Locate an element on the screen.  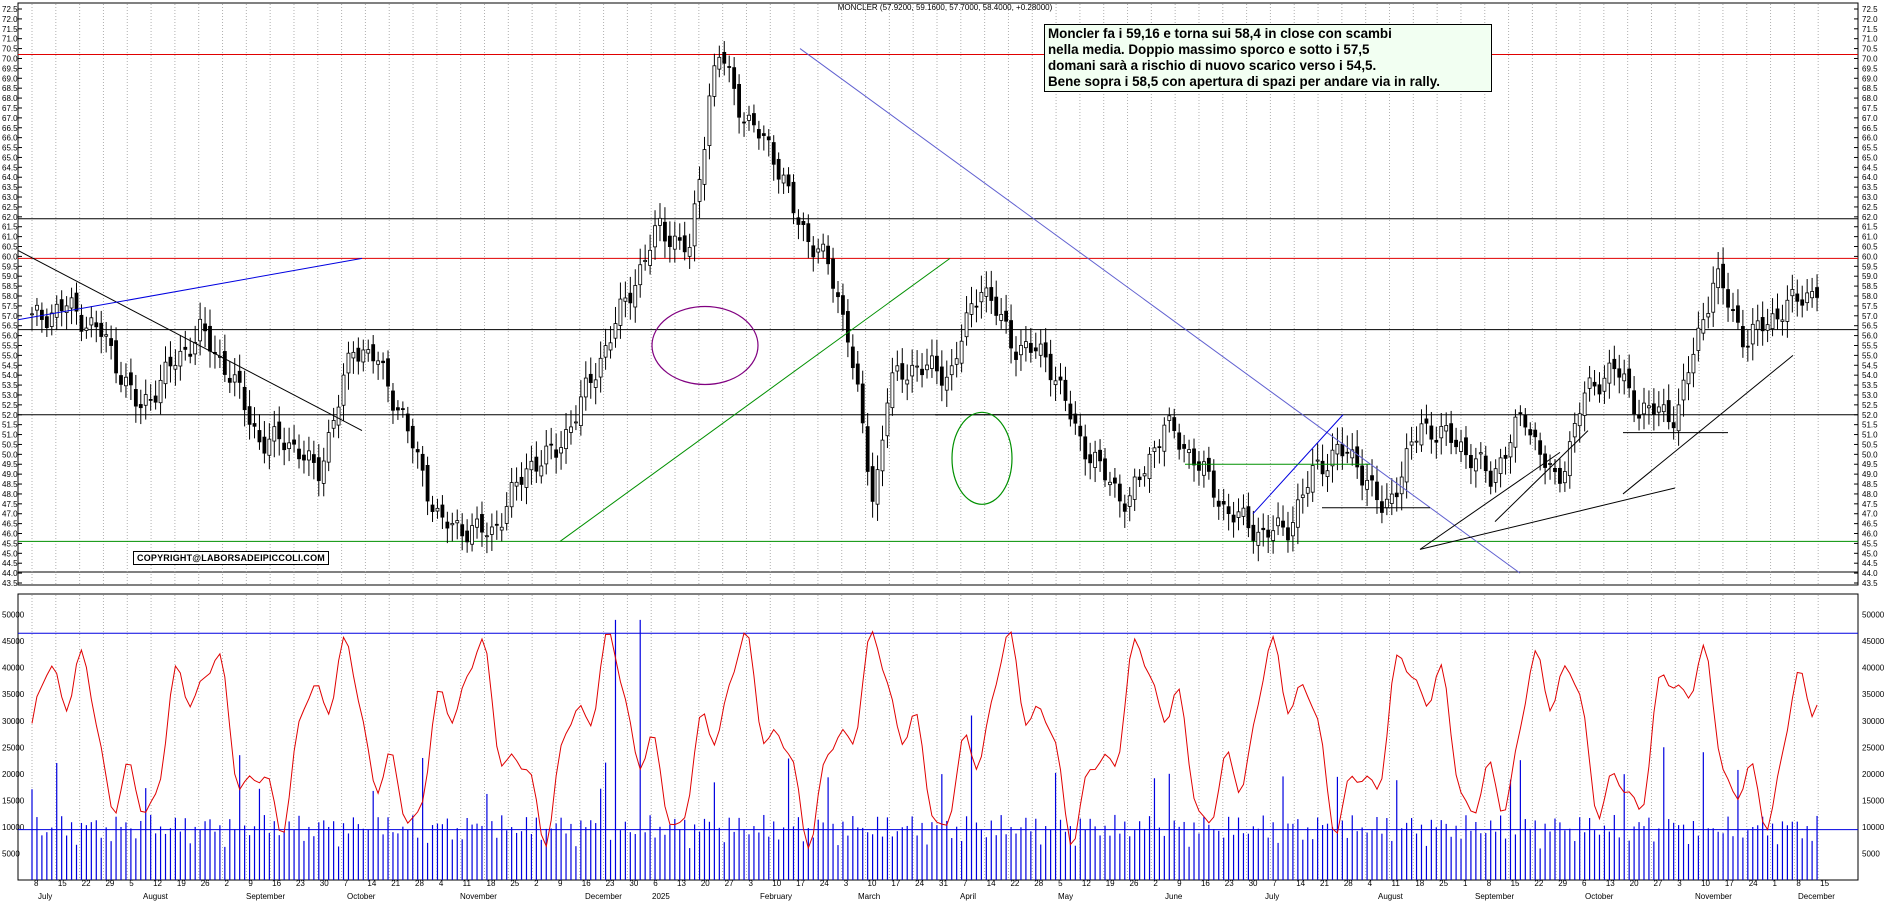
y-tick-right: 66.5 is located at coordinates (1870, 128).